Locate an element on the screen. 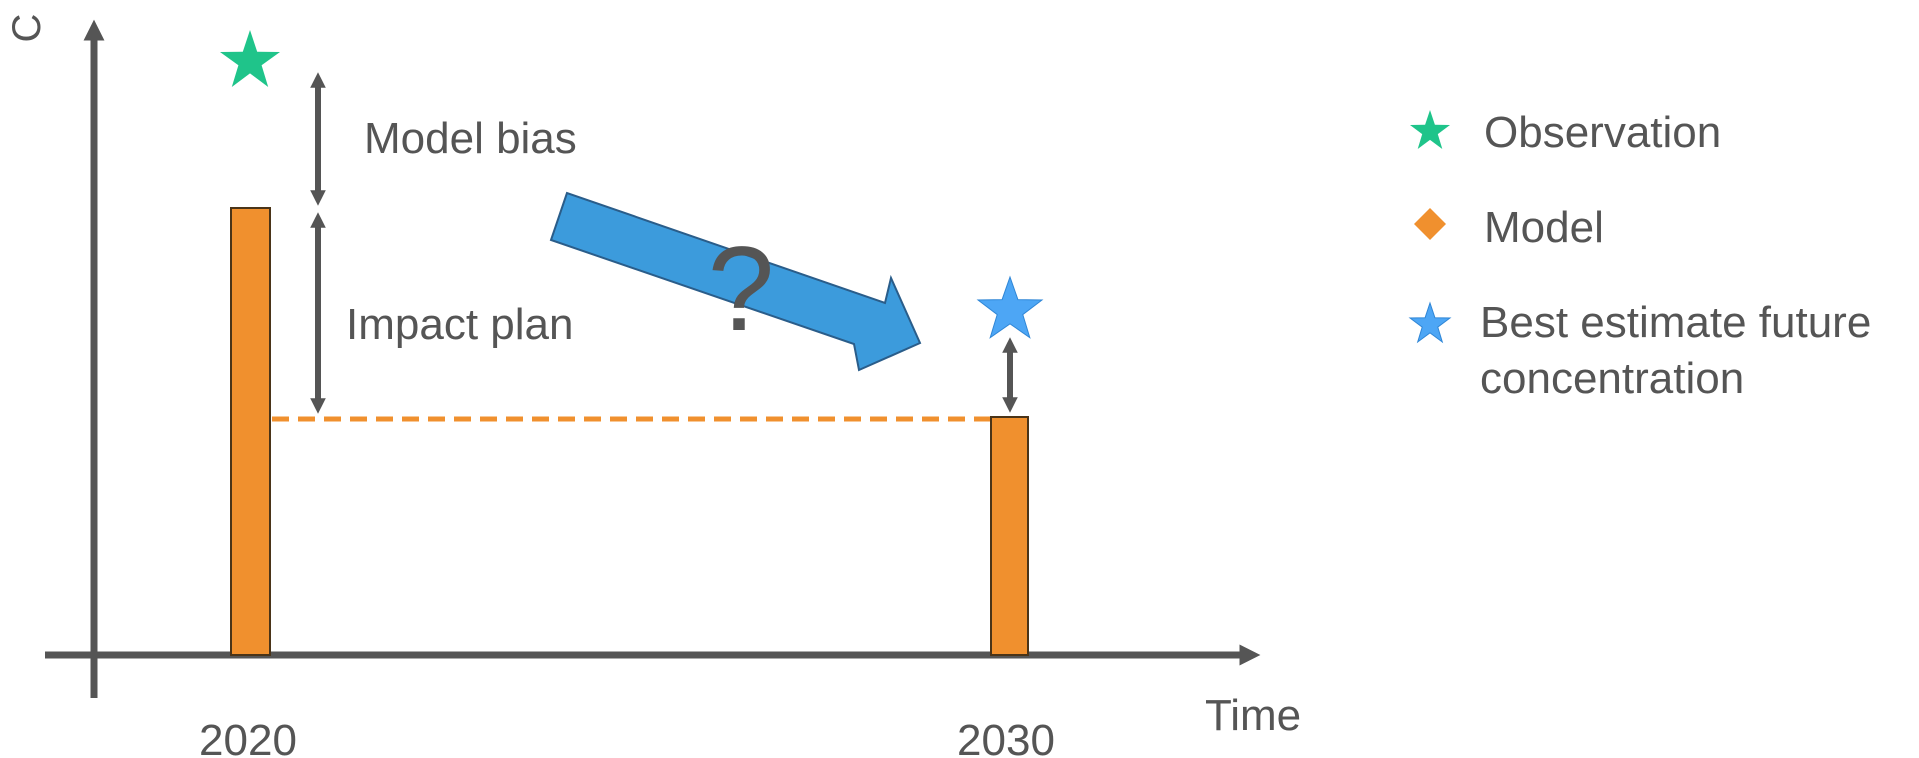 The image size is (1919, 758). impact-plan-label: Impact plan is located at coordinates (459, 324).